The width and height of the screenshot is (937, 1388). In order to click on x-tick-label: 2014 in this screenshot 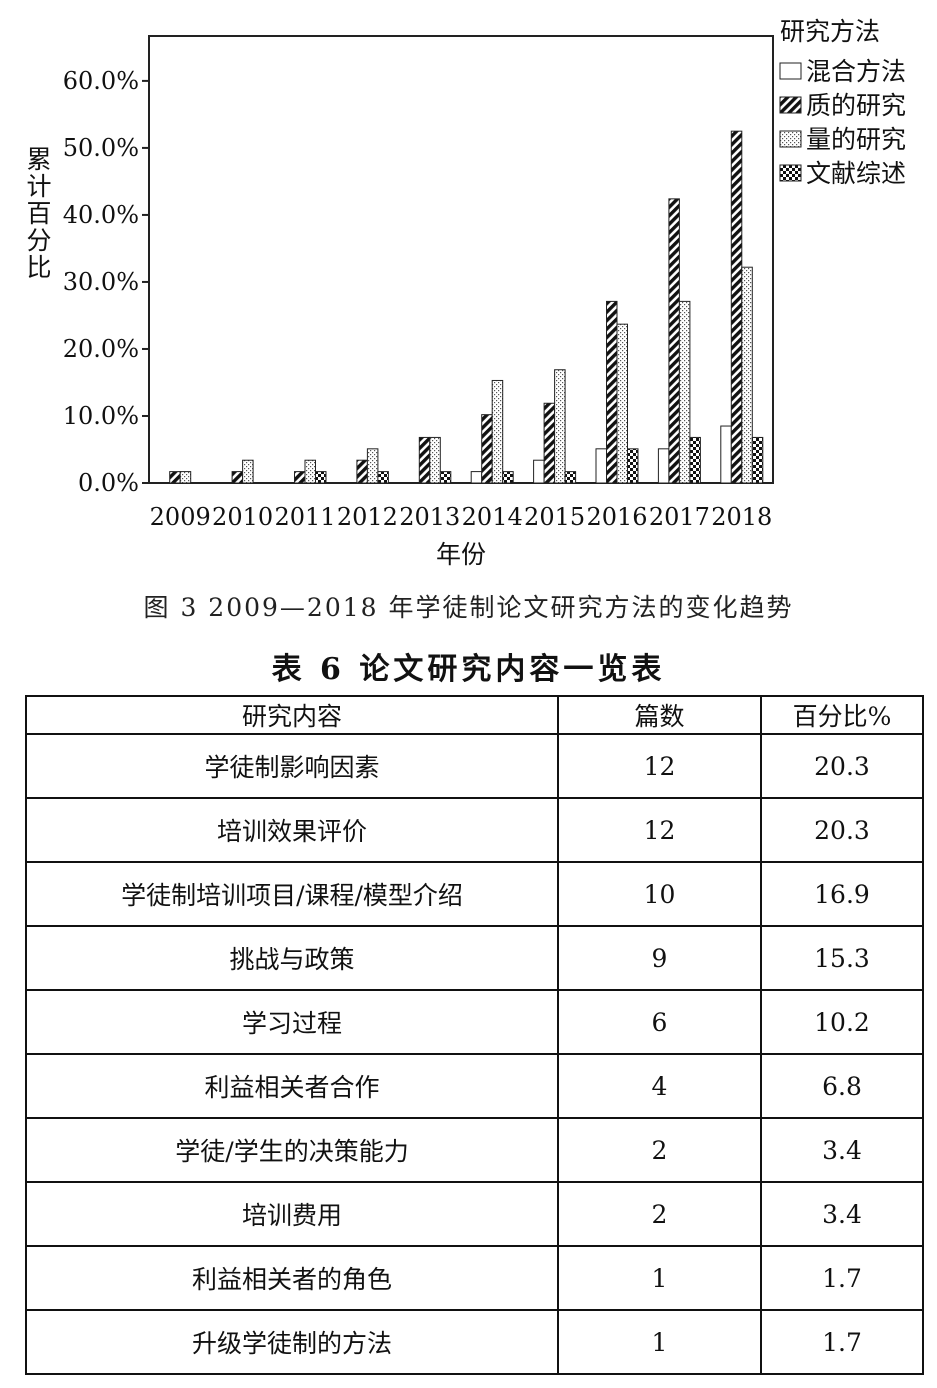, I will do `click(492, 517)`.